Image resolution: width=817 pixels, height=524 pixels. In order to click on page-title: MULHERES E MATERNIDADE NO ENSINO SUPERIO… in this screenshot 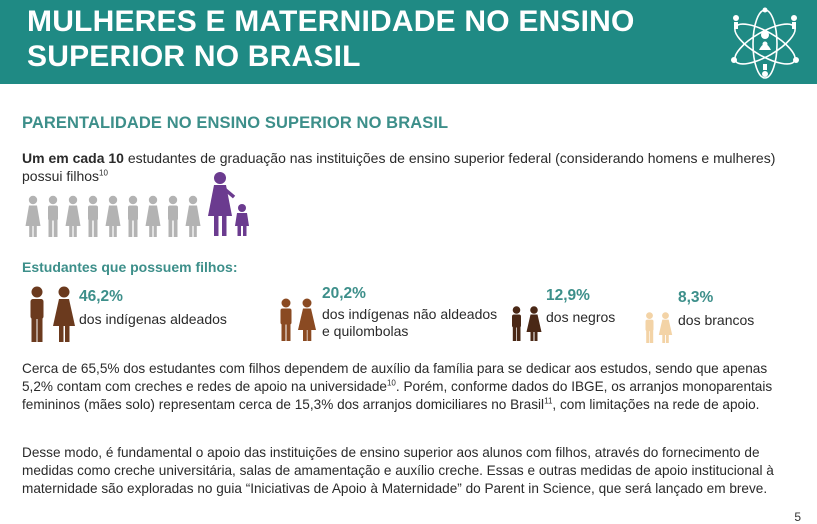, I will do `click(331, 39)`.